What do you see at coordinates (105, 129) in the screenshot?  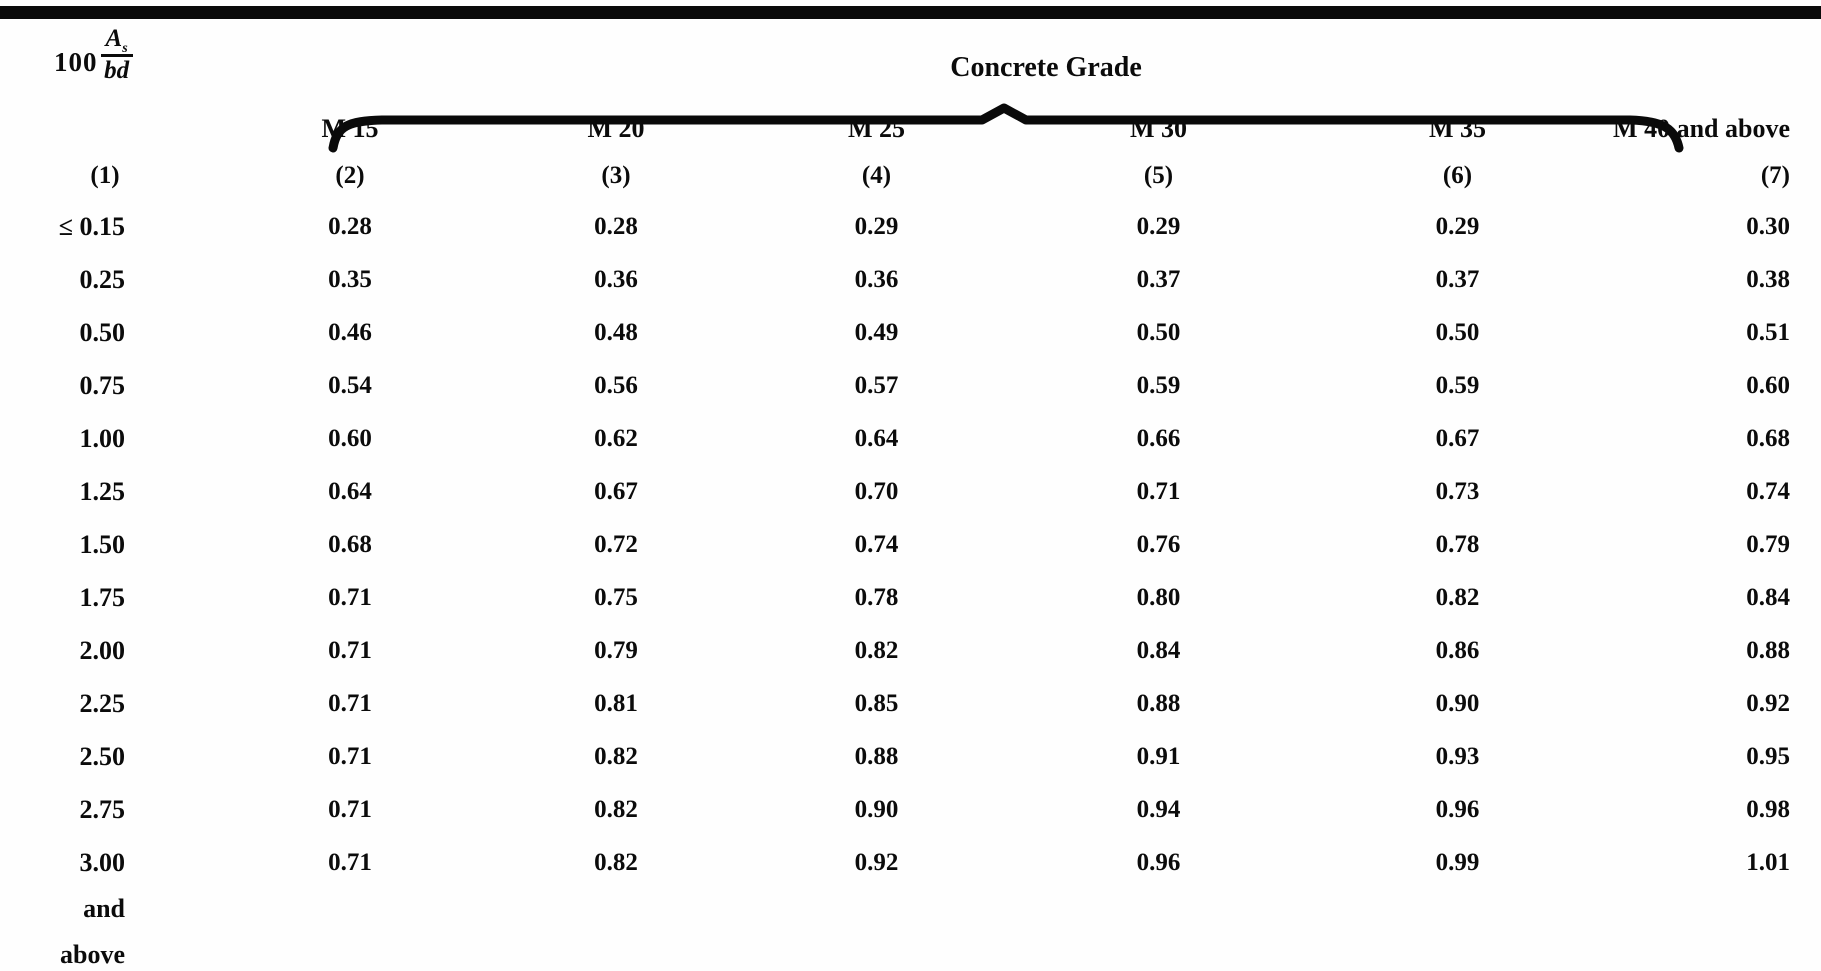 I see `grade-header-spacer` at bounding box center [105, 129].